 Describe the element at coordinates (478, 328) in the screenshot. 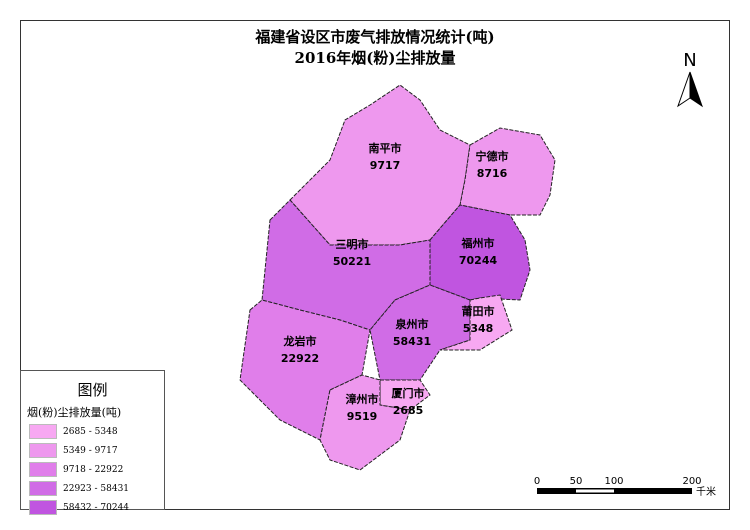

I see `region-value: 5348` at that location.